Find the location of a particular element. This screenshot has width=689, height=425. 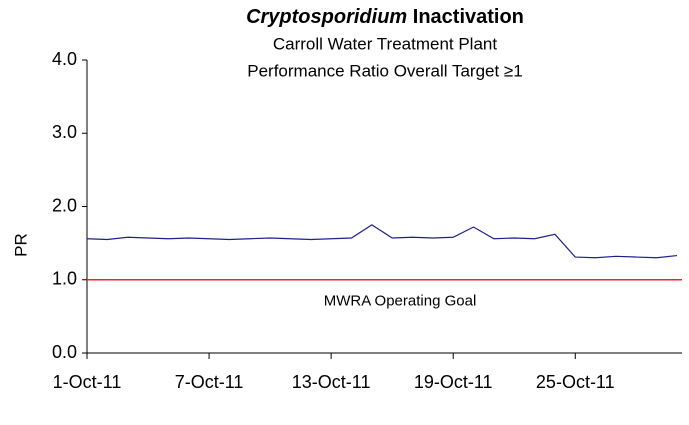

x-tick-label: 7-Oct-11 is located at coordinates (209, 382).